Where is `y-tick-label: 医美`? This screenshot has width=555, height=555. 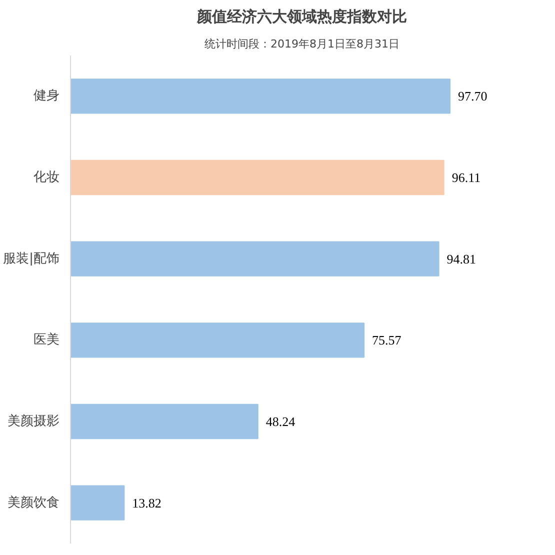
y-tick-label: 医美 is located at coordinates (47, 340).